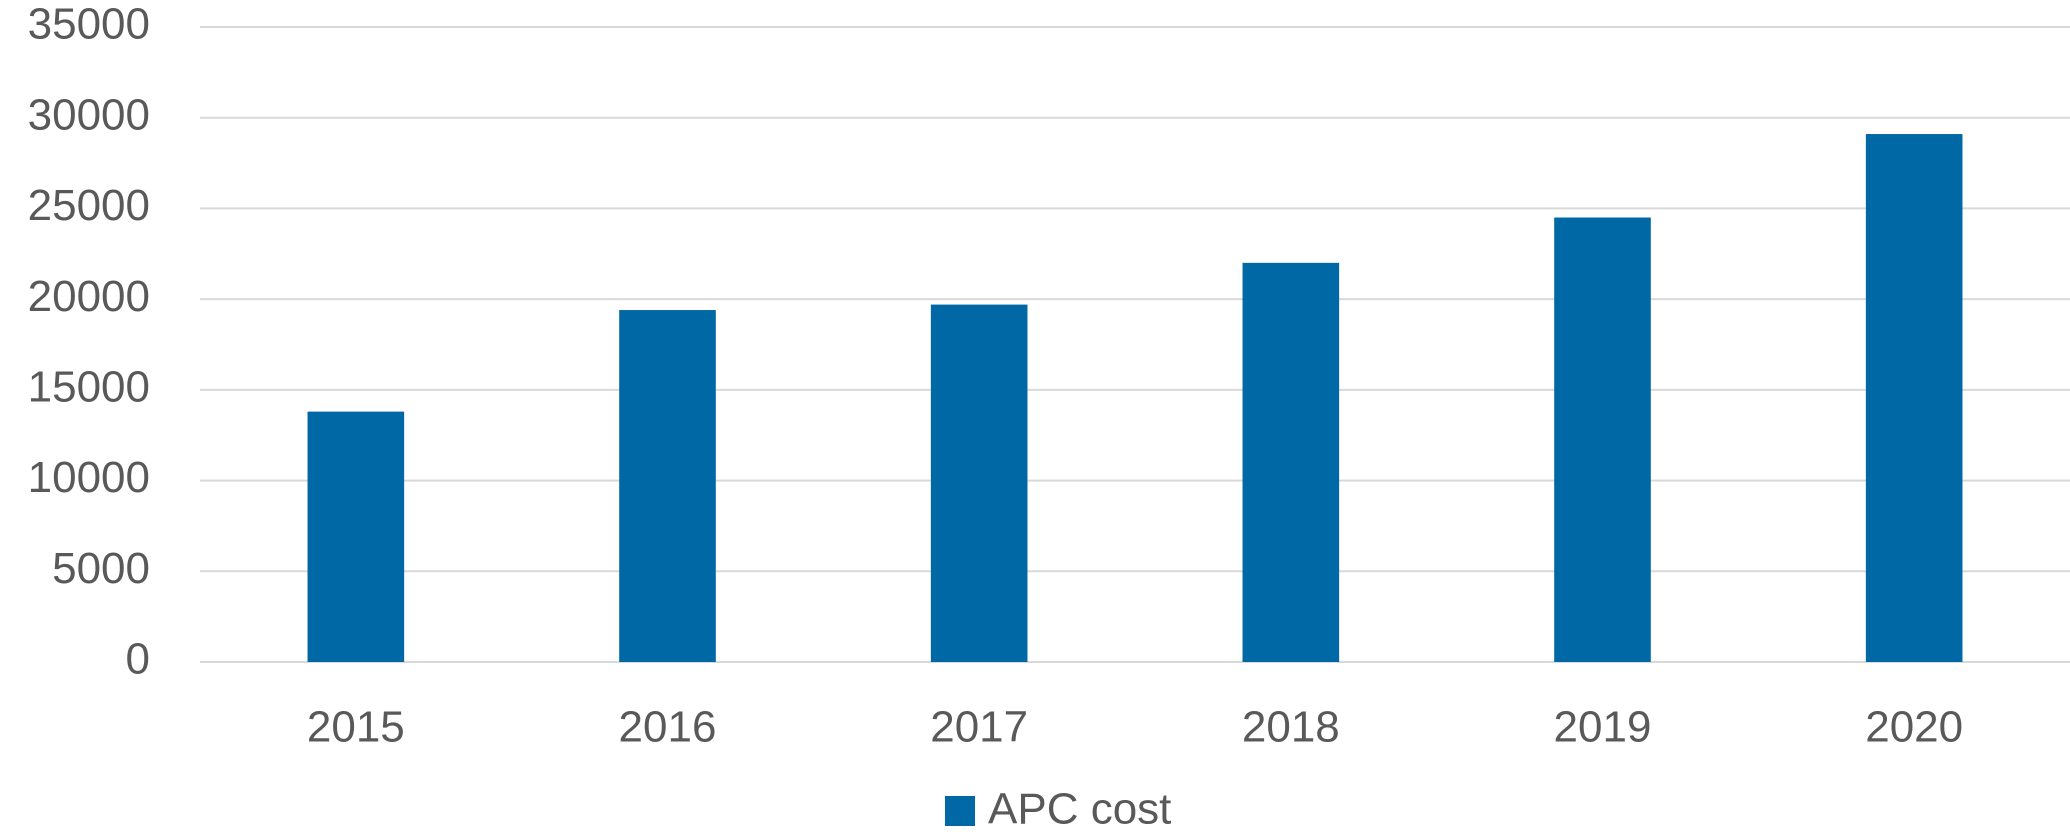 Image resolution: width=2070 pixels, height=840 pixels. I want to click on legend-swatch, so click(960, 811).